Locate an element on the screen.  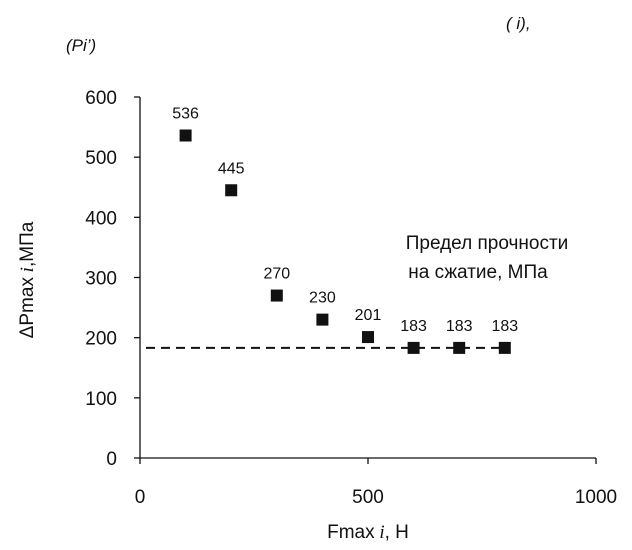
y-tick-label: 600 is located at coordinates (101, 98).